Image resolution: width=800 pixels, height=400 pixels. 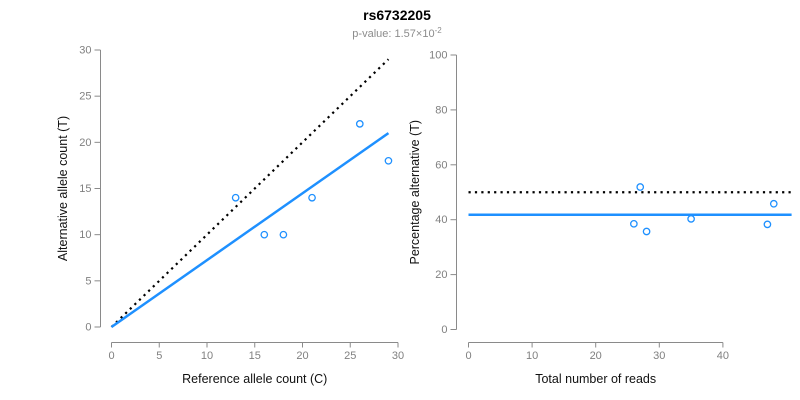 What do you see at coordinates (438, 56) in the screenshot?
I see `y-tick-label: 100` at bounding box center [438, 56].